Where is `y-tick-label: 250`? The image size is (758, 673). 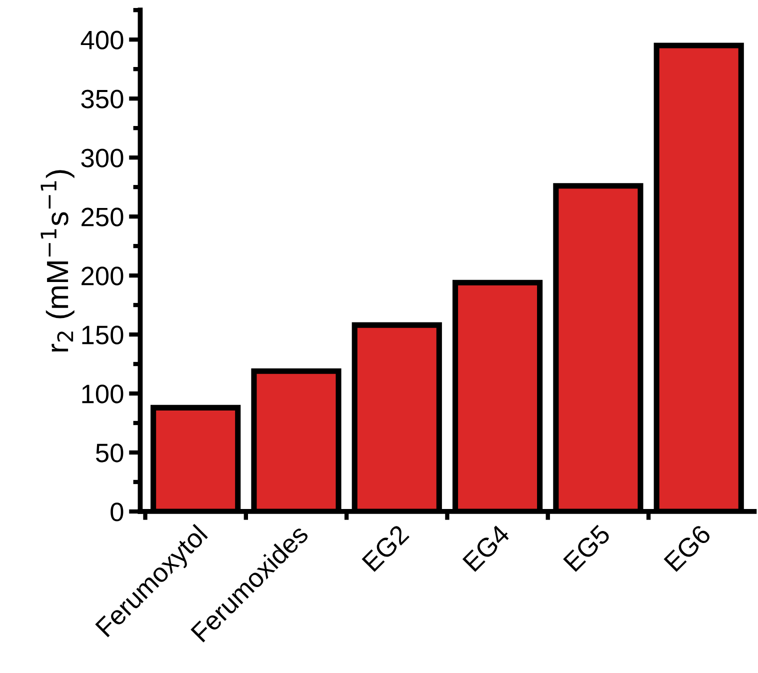
y-tick-label: 250 is located at coordinates (103, 217).